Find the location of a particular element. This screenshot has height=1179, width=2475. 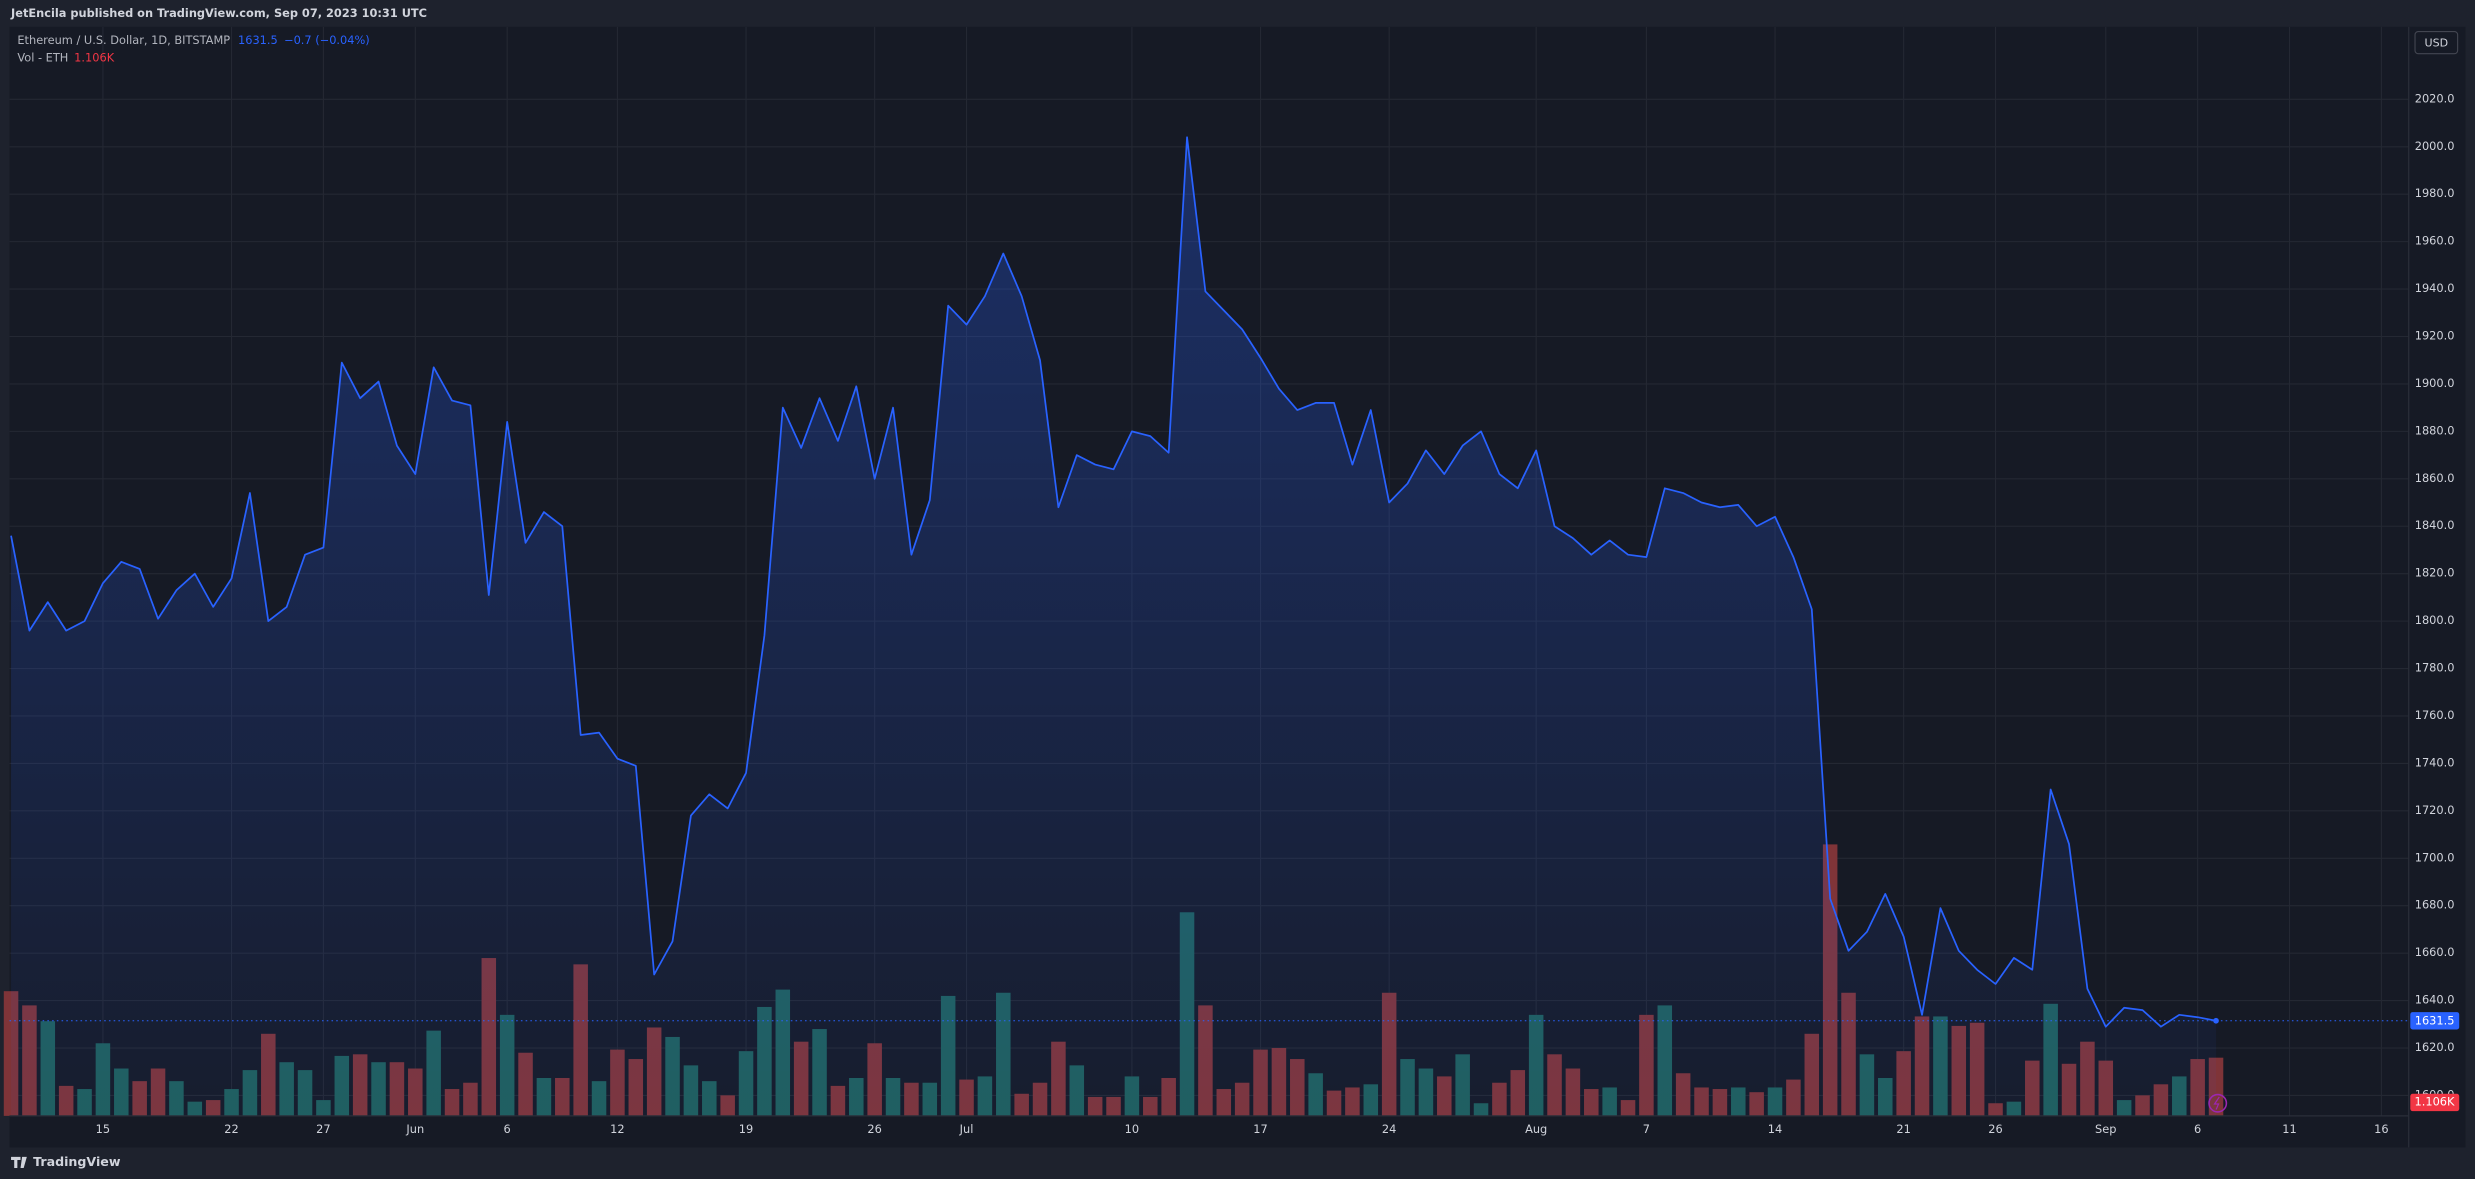

last-price-tag is located at coordinates (2435, 1021).